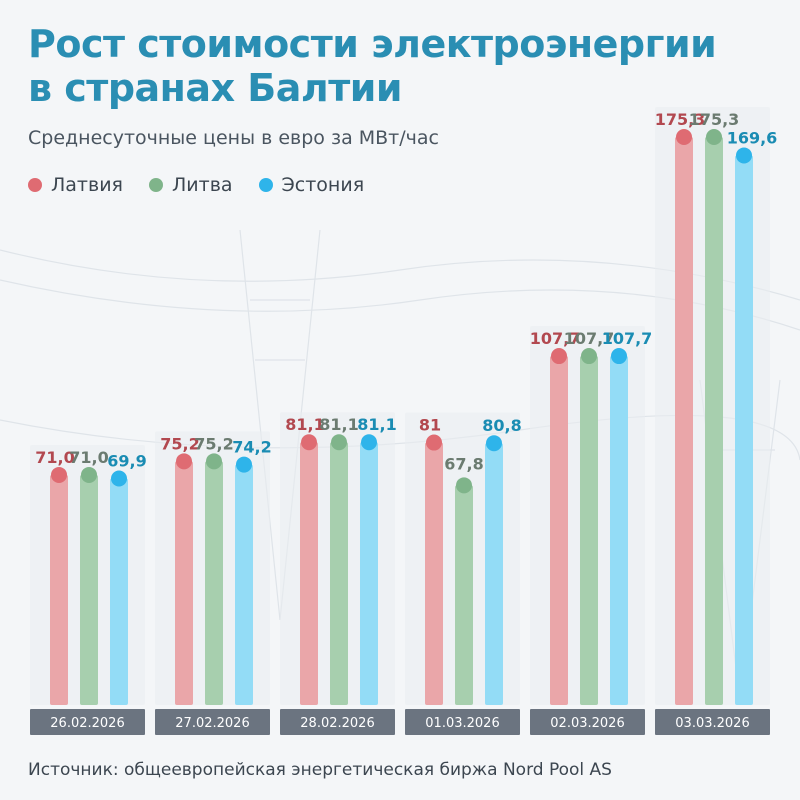 The width and height of the screenshot is (800, 800). What do you see at coordinates (265, 185) in the screenshot?
I see `legend-dot-estonia` at bounding box center [265, 185].